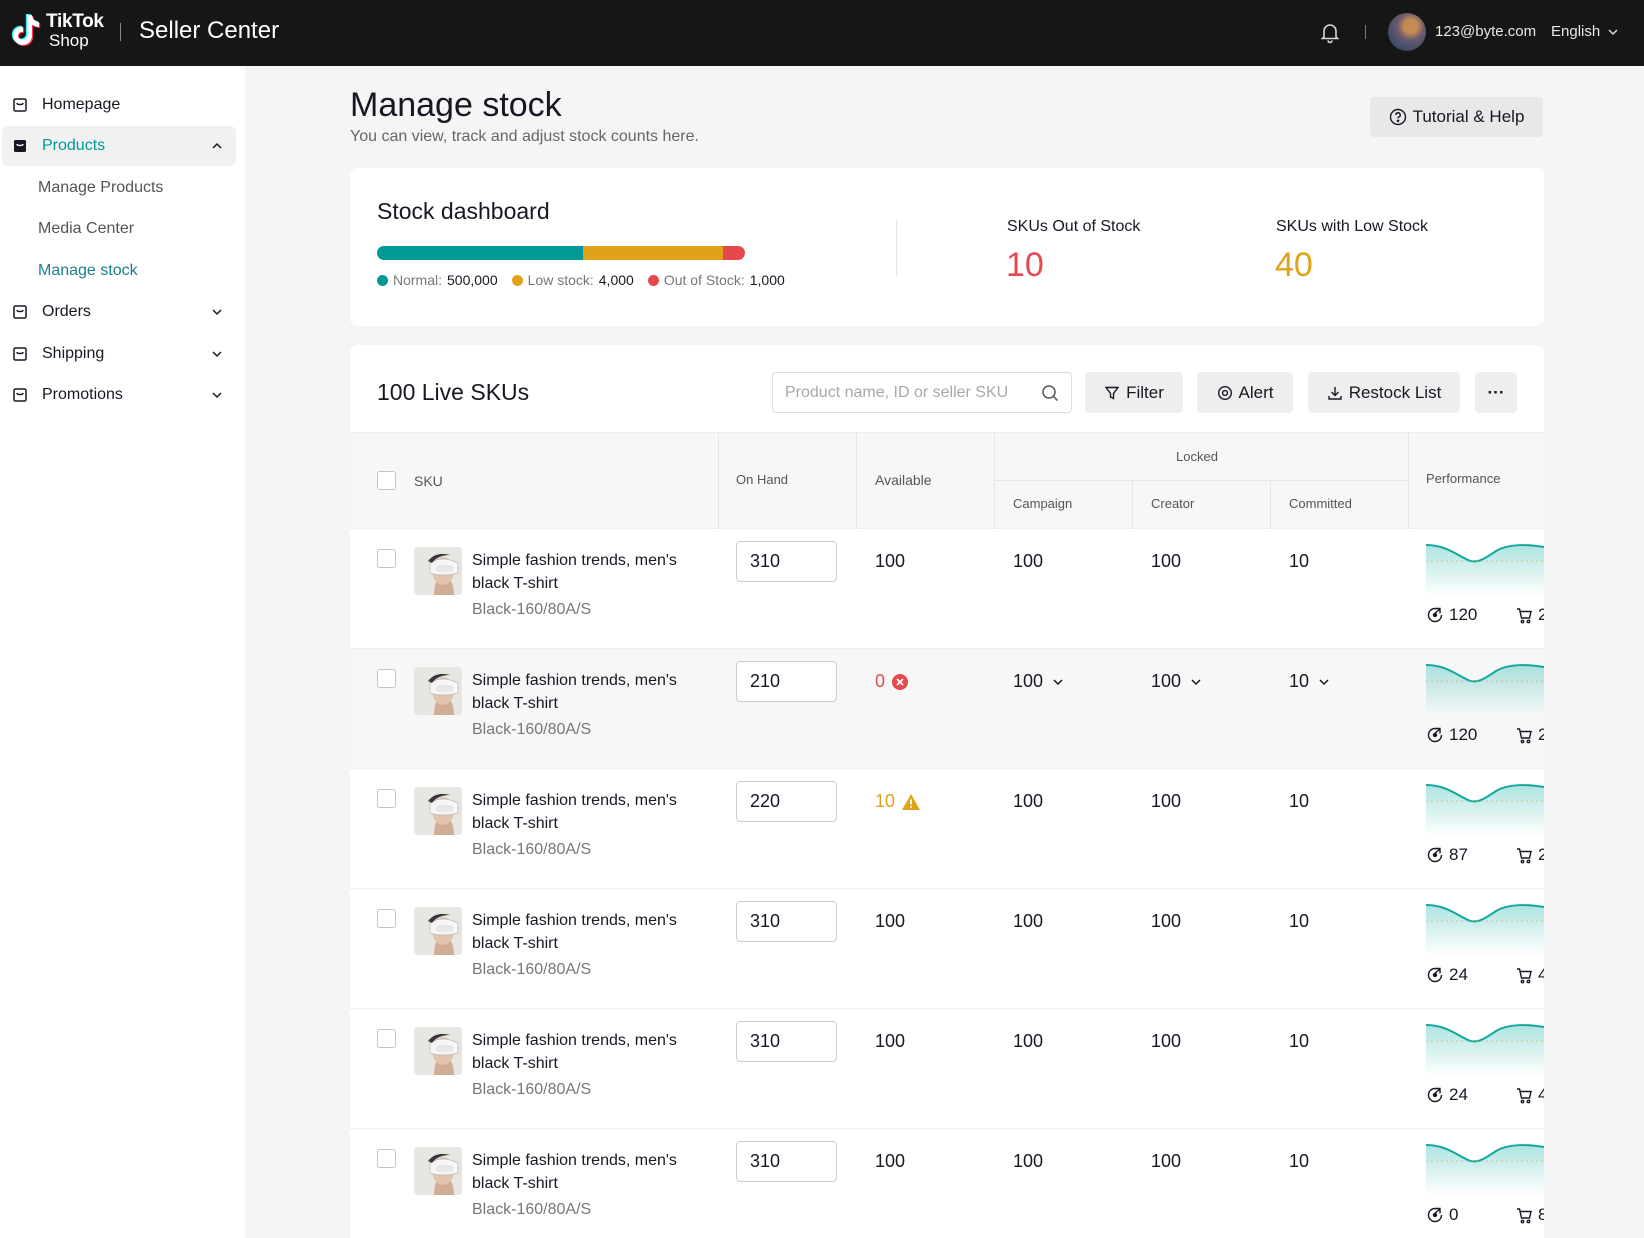 The image size is (1644, 1238). What do you see at coordinates (119, 146) in the screenshot?
I see `sidebar-item-products: Products` at bounding box center [119, 146].